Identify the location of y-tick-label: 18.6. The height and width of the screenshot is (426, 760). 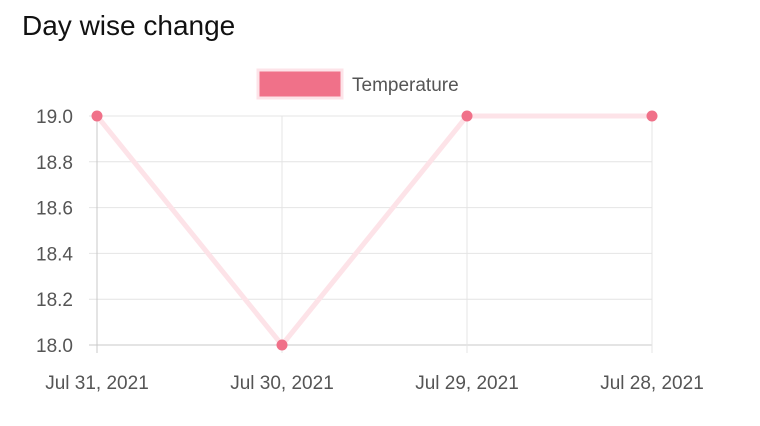
(54, 209).